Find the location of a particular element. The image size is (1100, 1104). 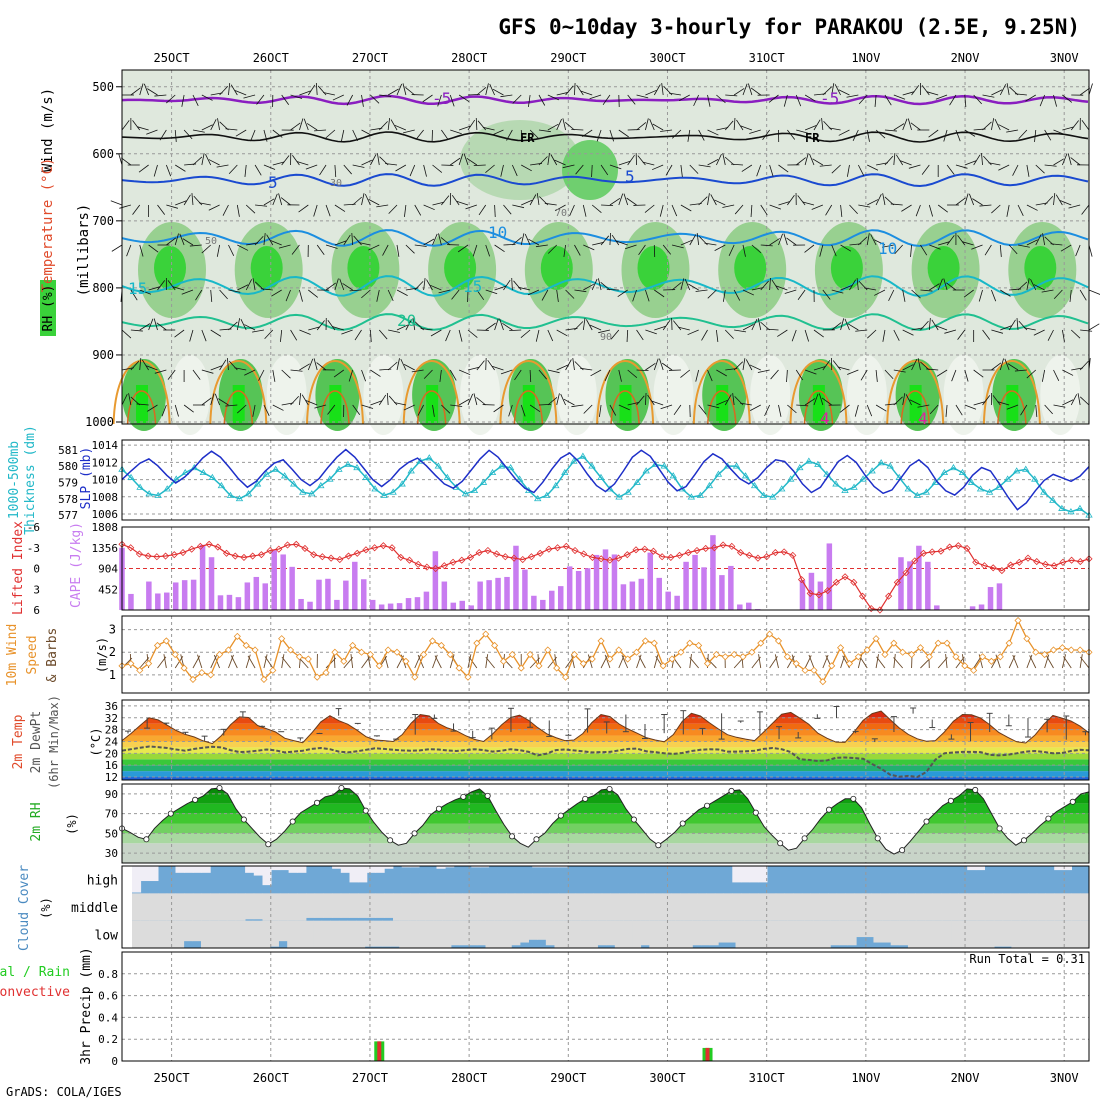

upper-wind-barb is located at coordinates (117, 248).